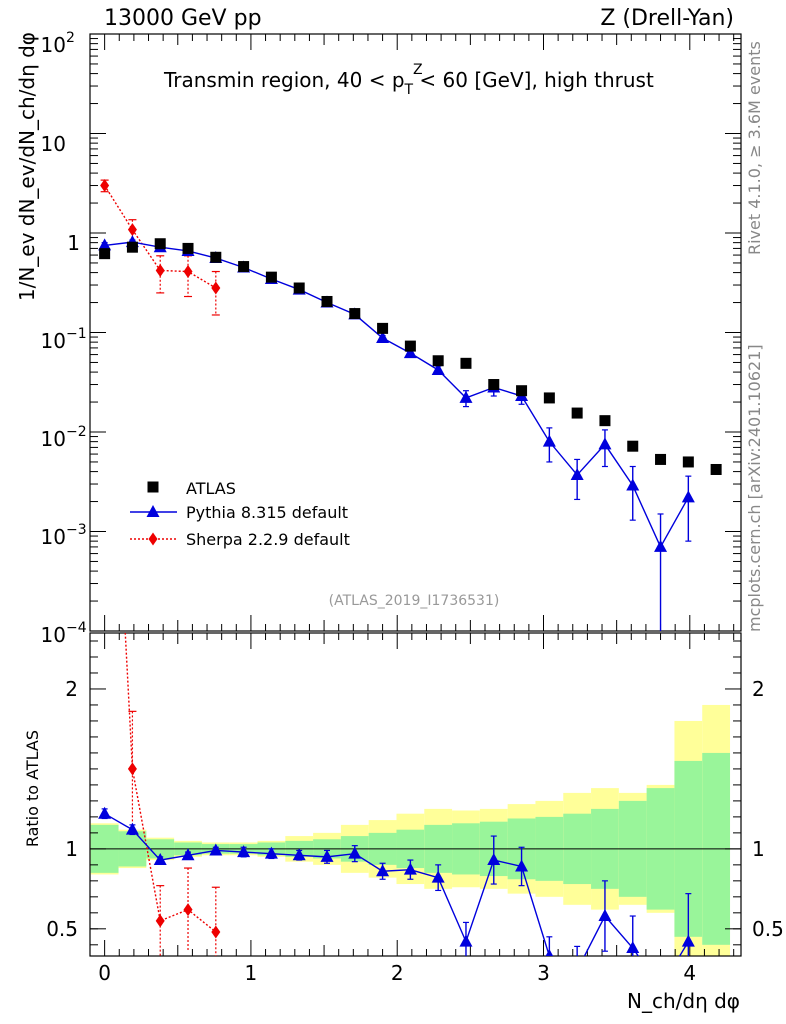 This screenshot has height=1024, width=786. I want to click on energy-label: 13000 GeV pp, so click(183, 18).